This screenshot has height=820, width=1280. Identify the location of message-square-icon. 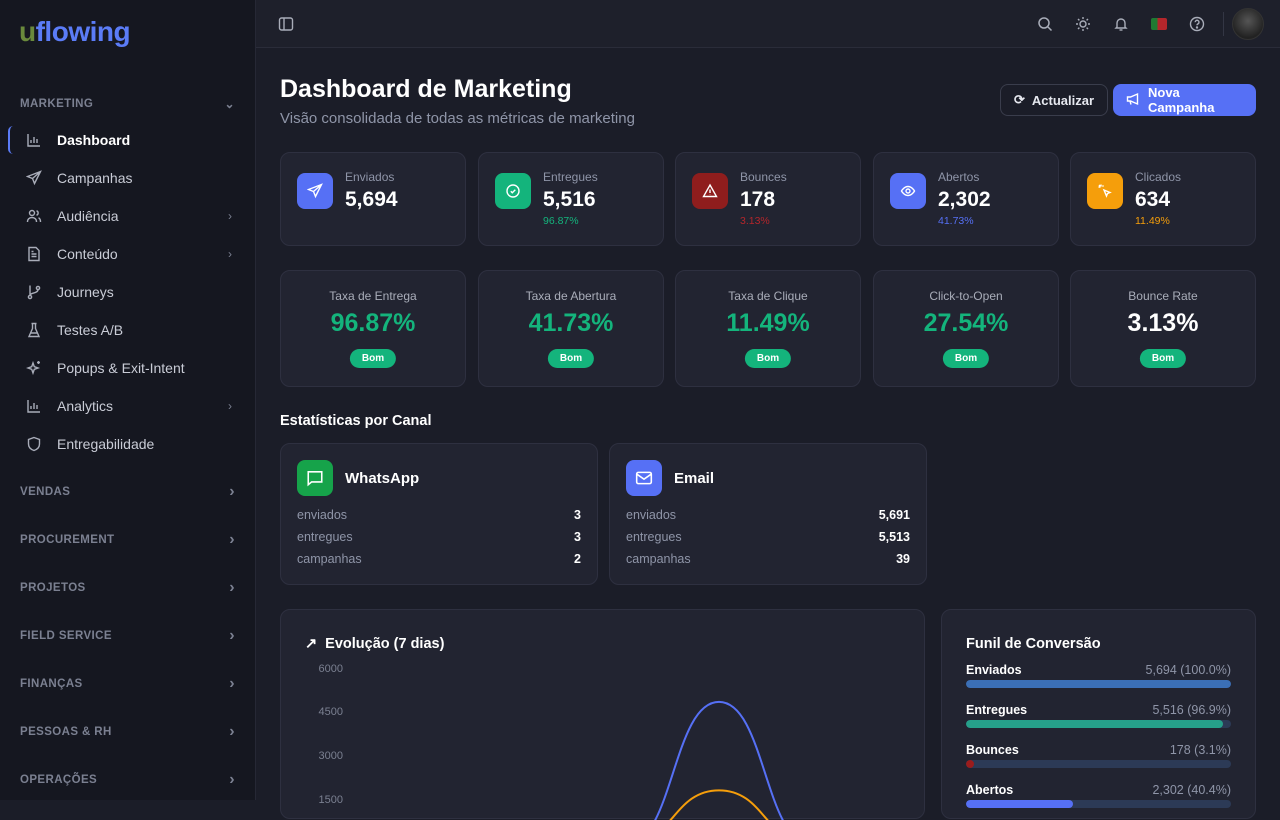
(315, 478).